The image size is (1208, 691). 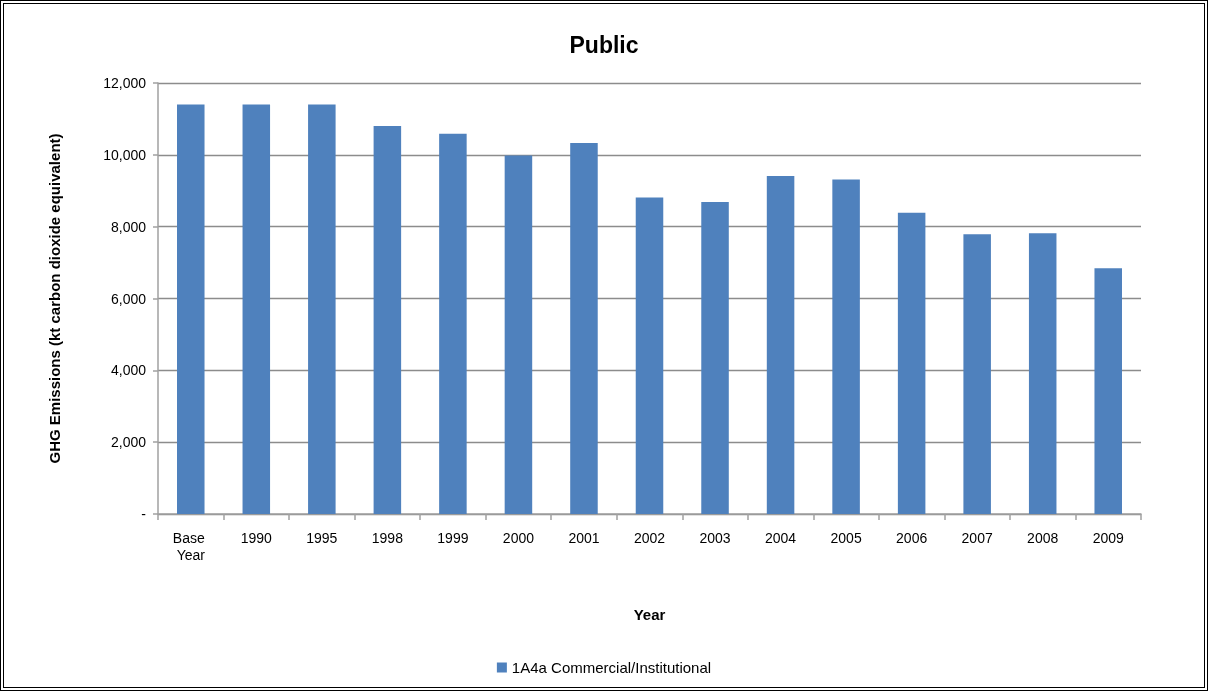 What do you see at coordinates (54, 298) in the screenshot?
I see `y-axis-title: GHG Emissions (kt carbon dioxide equivalent)` at bounding box center [54, 298].